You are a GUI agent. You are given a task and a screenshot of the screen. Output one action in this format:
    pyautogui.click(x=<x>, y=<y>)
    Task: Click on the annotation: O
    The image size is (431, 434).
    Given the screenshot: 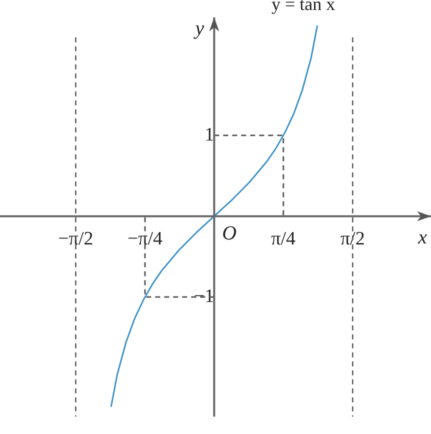 What is the action you would take?
    pyautogui.click(x=229, y=233)
    